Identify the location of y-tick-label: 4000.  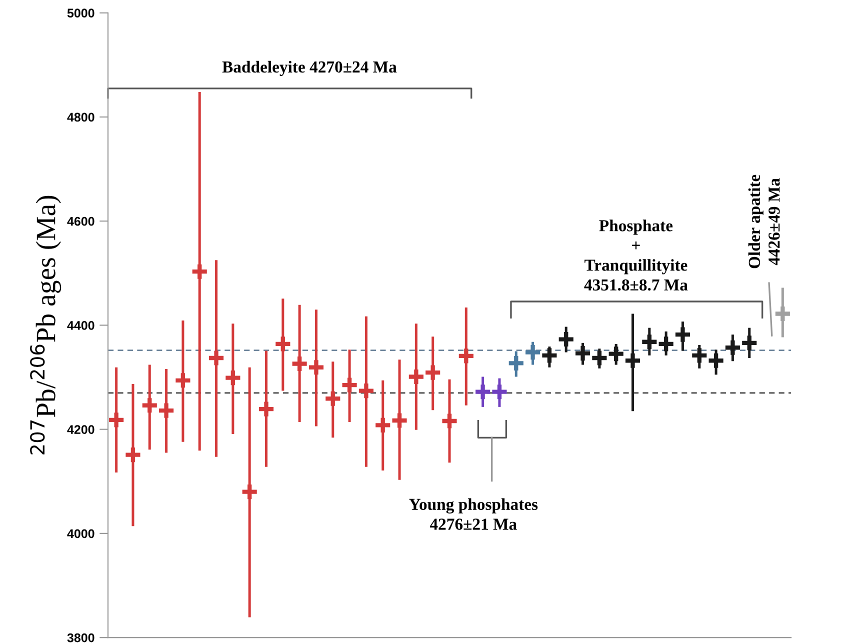
(80, 533).